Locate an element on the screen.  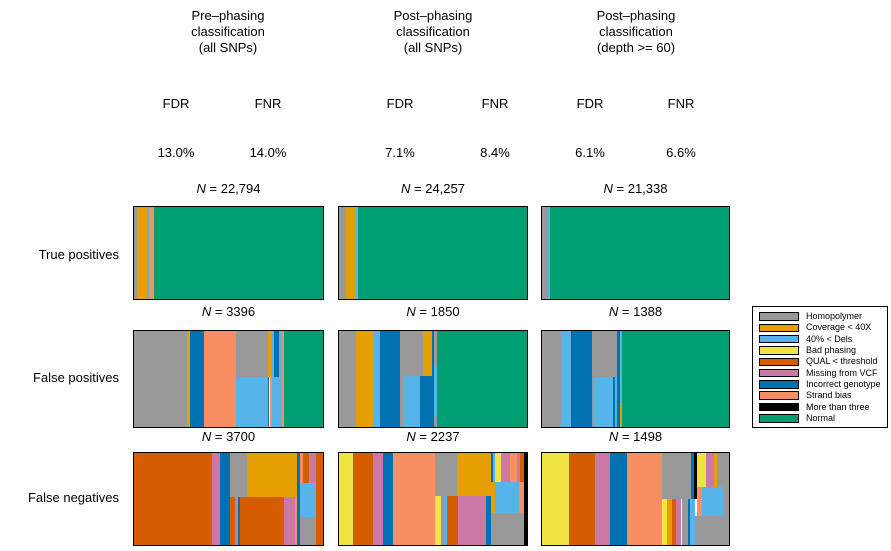
legend-label: More than three is located at coordinates (838, 406).